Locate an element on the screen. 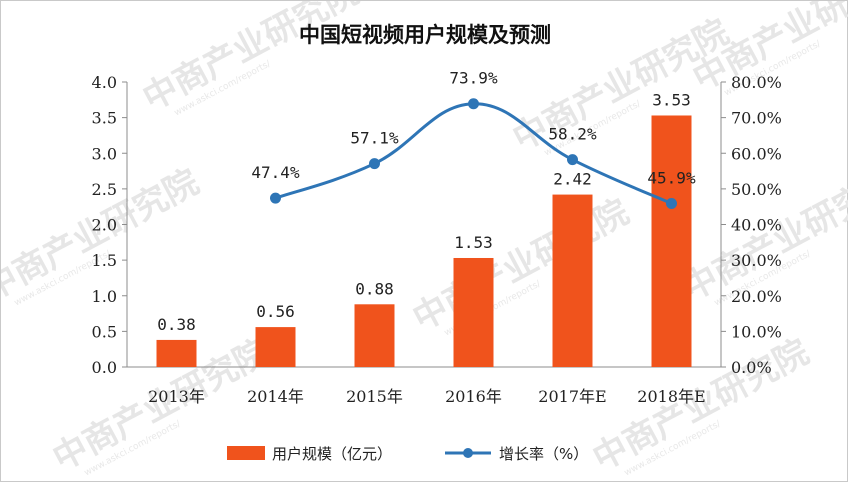 The width and height of the screenshot is (848, 483). line-value-label: 45.9% is located at coordinates (671, 177).